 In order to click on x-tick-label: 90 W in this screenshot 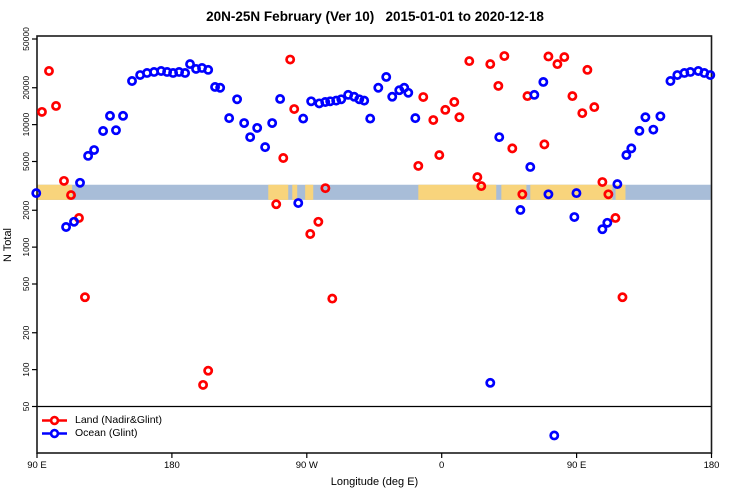, I will do `click(307, 465)`.